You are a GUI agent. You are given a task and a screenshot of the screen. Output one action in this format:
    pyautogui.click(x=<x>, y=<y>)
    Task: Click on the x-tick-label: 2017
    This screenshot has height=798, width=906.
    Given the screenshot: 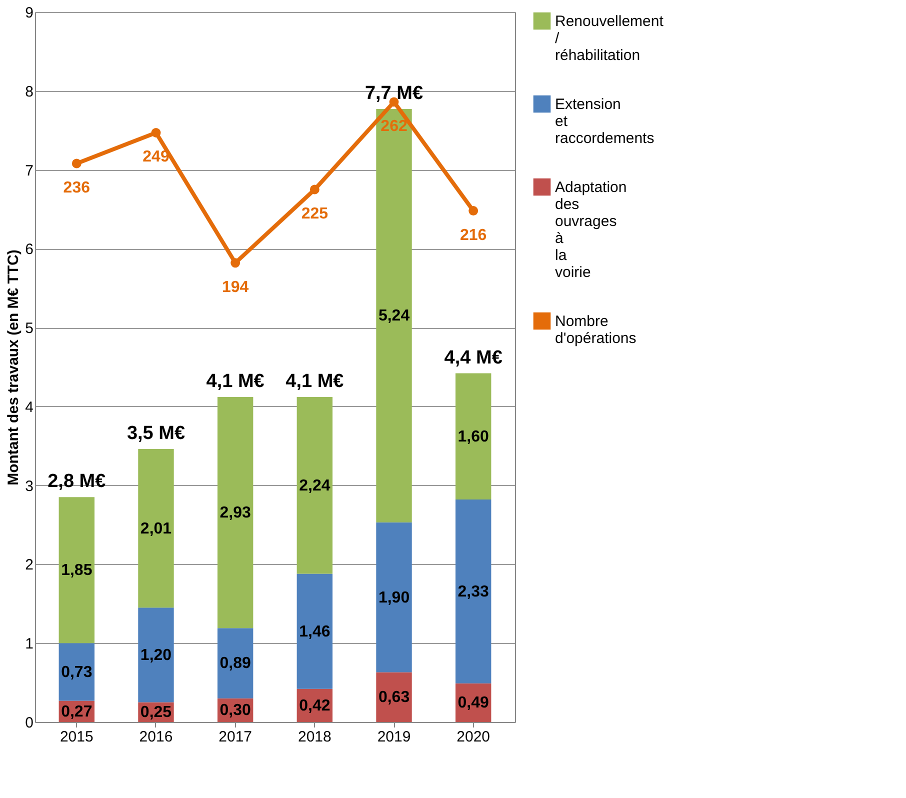 What is the action you would take?
    pyautogui.click(x=235, y=737)
    